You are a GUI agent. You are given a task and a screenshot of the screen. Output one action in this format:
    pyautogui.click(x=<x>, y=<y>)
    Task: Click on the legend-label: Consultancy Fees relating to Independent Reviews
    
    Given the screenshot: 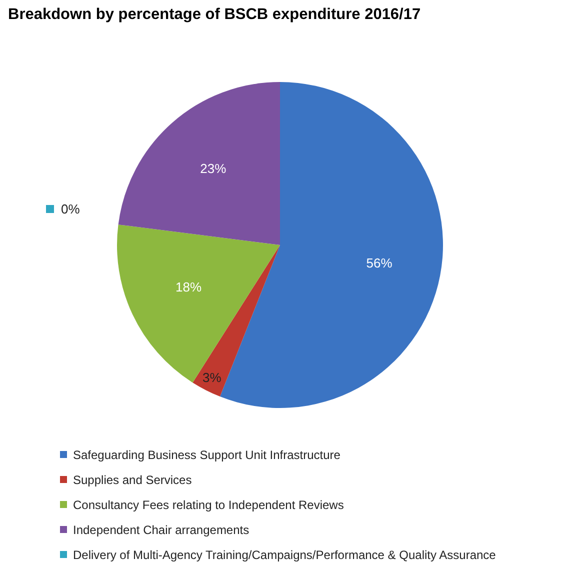 What is the action you would take?
    pyautogui.click(x=208, y=505)
    